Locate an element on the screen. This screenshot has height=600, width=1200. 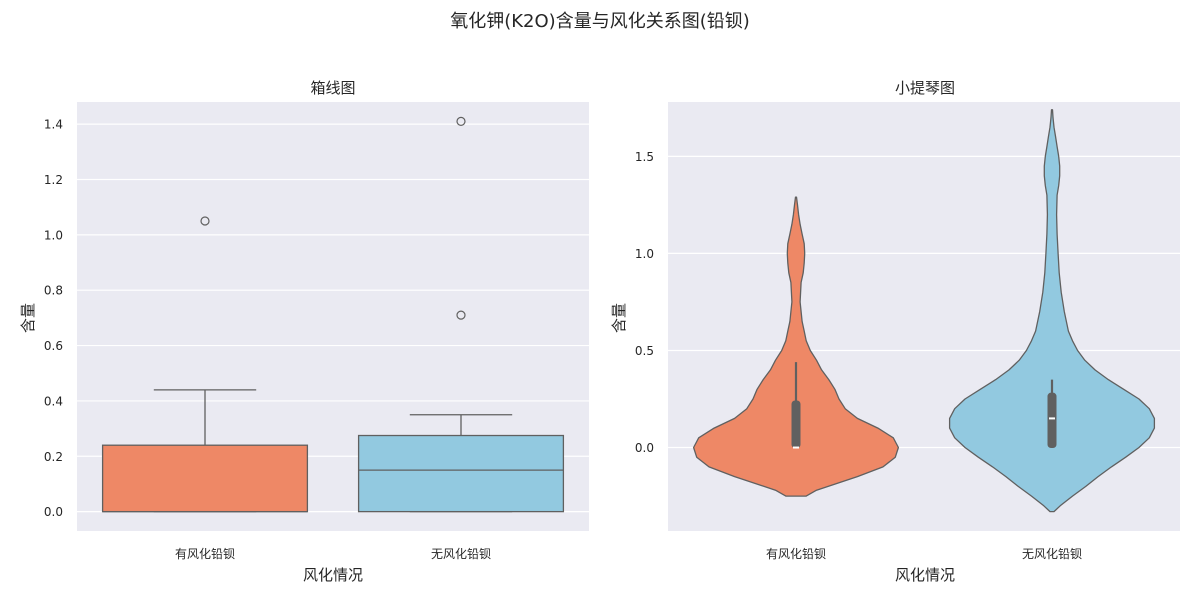
boxplot-x-tick-label-1: 有风化铅钡 is located at coordinates (205, 554).